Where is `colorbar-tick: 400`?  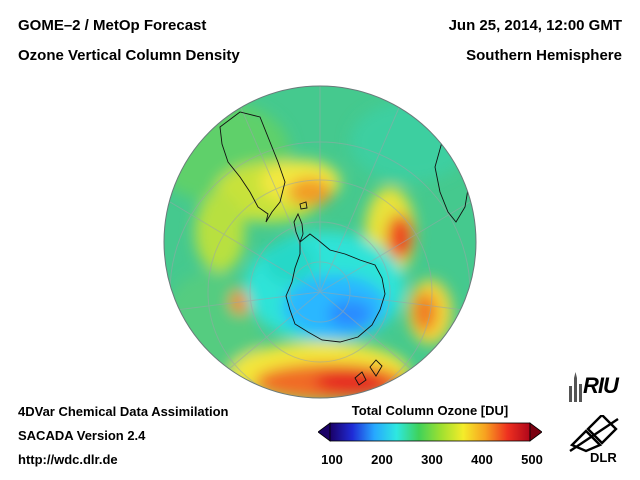 colorbar-tick: 400 is located at coordinates (482, 459).